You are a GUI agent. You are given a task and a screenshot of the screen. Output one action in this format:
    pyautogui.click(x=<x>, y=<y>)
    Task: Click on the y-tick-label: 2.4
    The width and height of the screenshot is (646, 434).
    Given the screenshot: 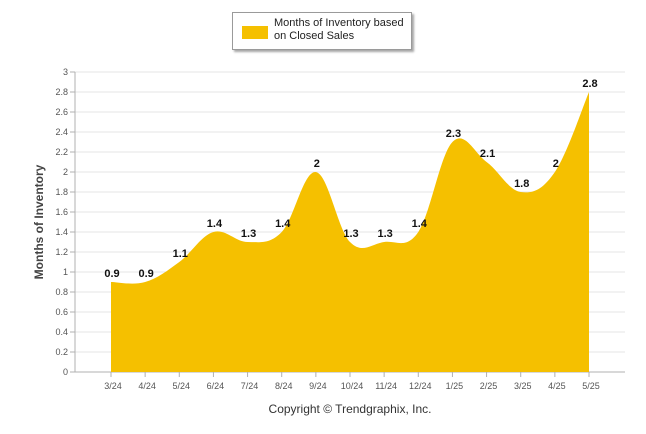 What is the action you would take?
    pyautogui.click(x=61, y=132)
    